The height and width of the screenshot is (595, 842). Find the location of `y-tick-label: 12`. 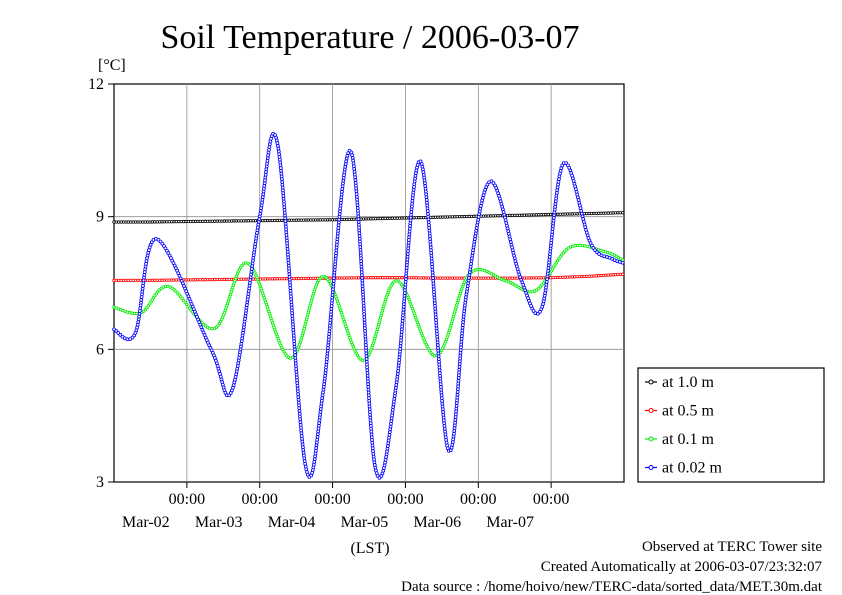

y-tick-label: 12 is located at coordinates (96, 84).